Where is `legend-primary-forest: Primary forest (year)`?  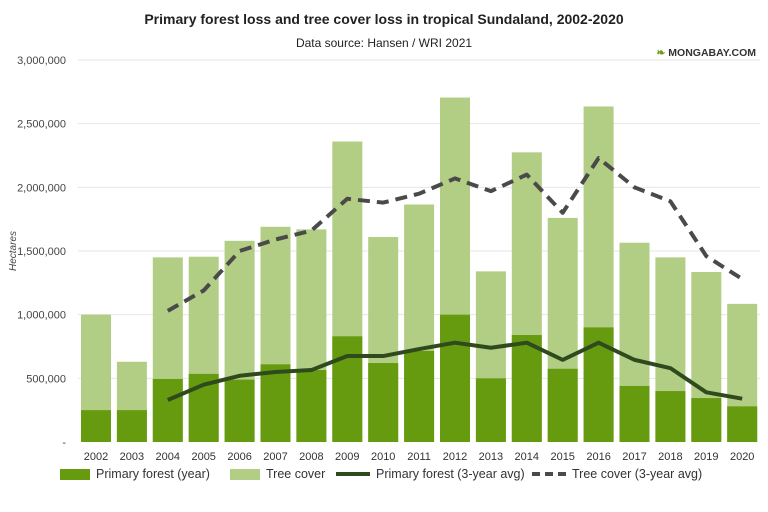
legend-primary-forest: Primary forest (year) is located at coordinates (135, 474).